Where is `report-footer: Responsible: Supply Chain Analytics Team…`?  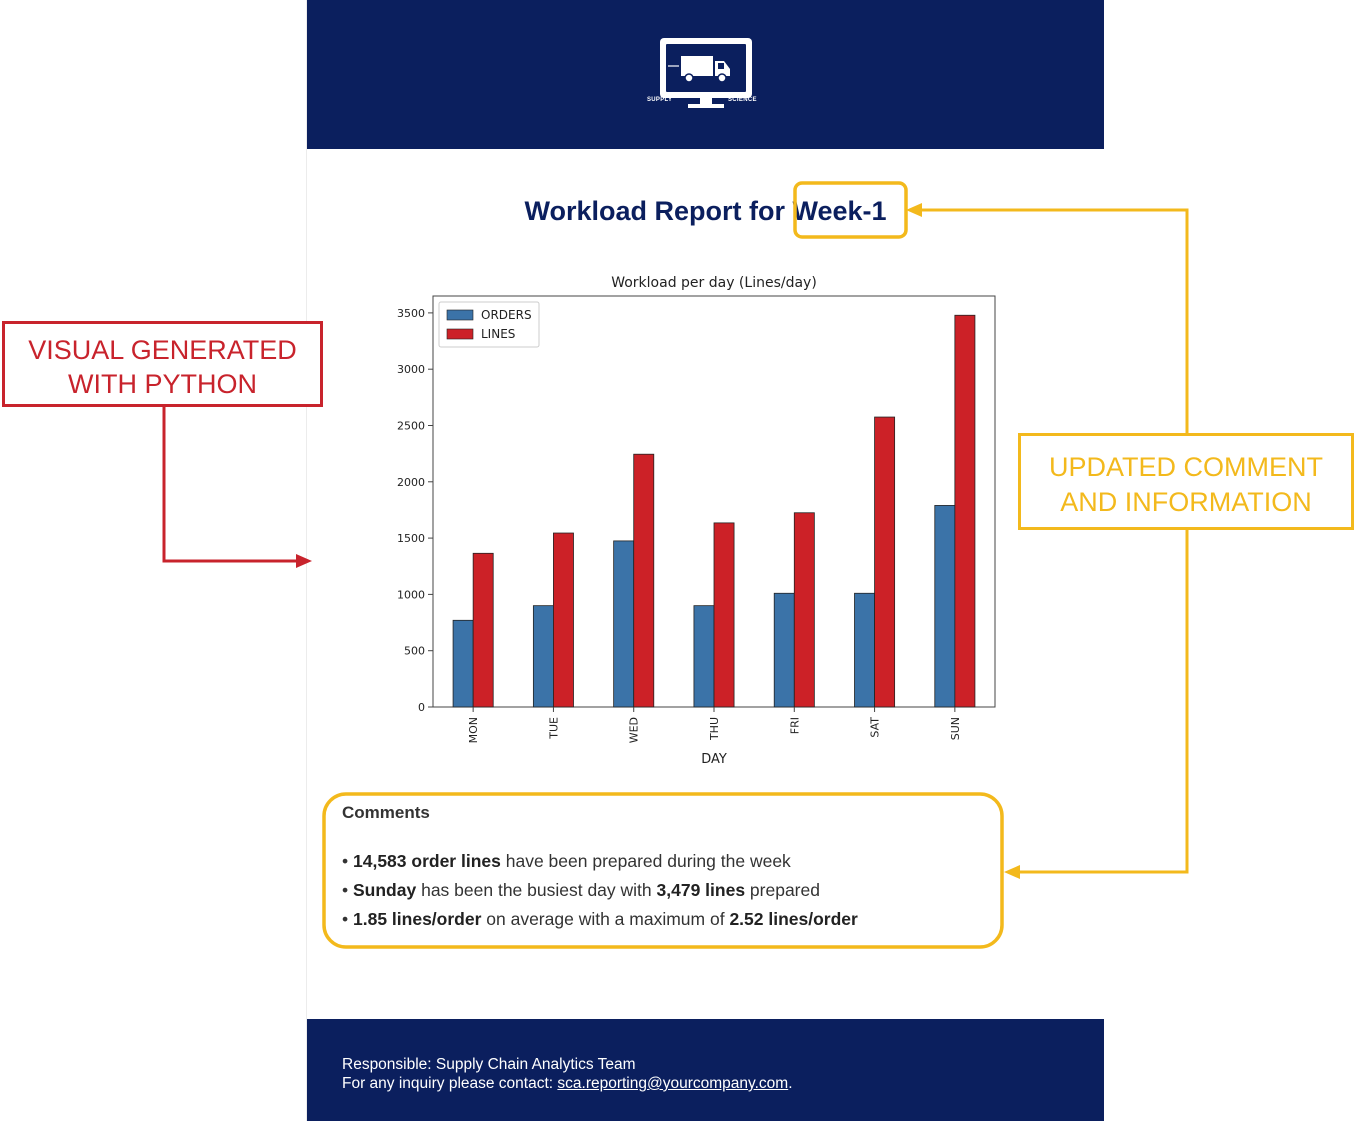
report-footer: Responsible: Supply Chain Analytics Team… is located at coordinates (705, 1070).